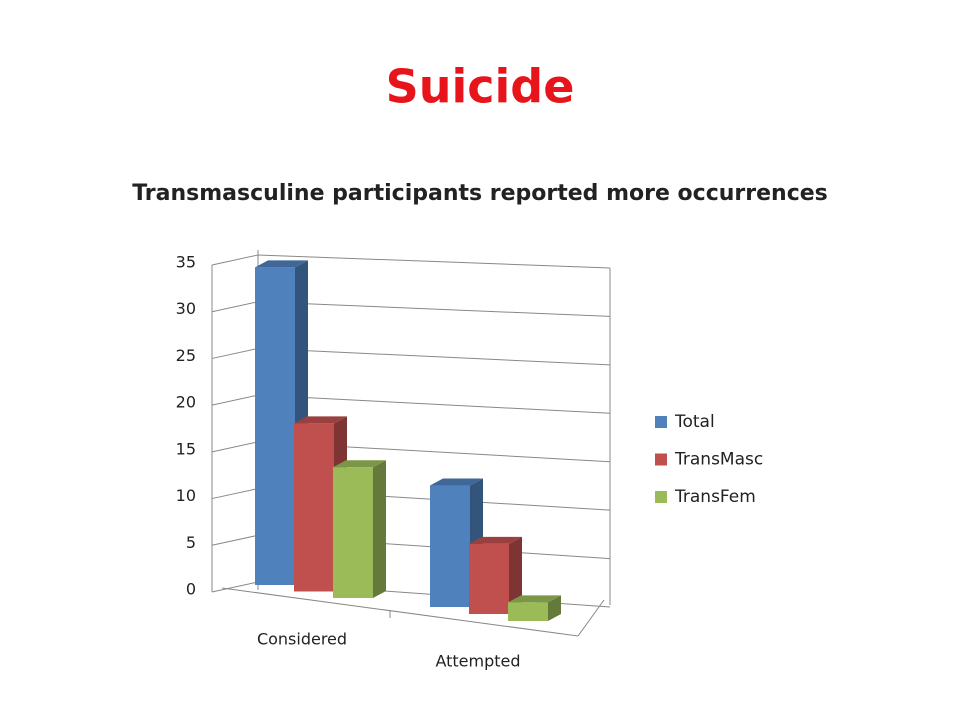  I want to click on x-tick-label: Attempted, so click(477, 661).